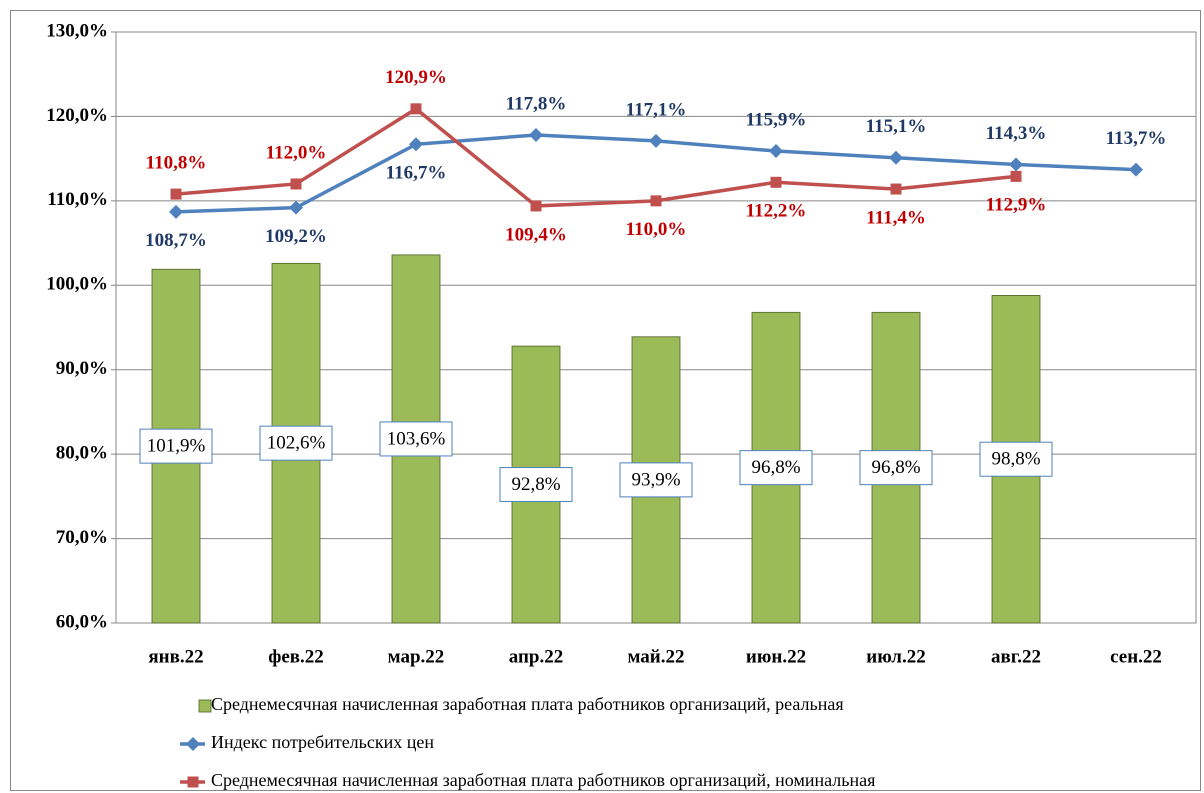  What do you see at coordinates (416, 173) in the screenshot?
I see `data-label: 116,7%` at bounding box center [416, 173].